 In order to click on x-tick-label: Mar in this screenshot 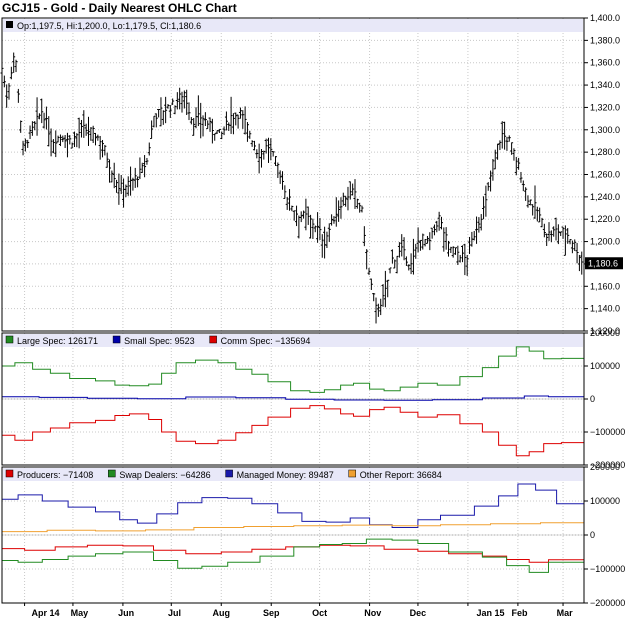, I will do `click(565, 613)`.